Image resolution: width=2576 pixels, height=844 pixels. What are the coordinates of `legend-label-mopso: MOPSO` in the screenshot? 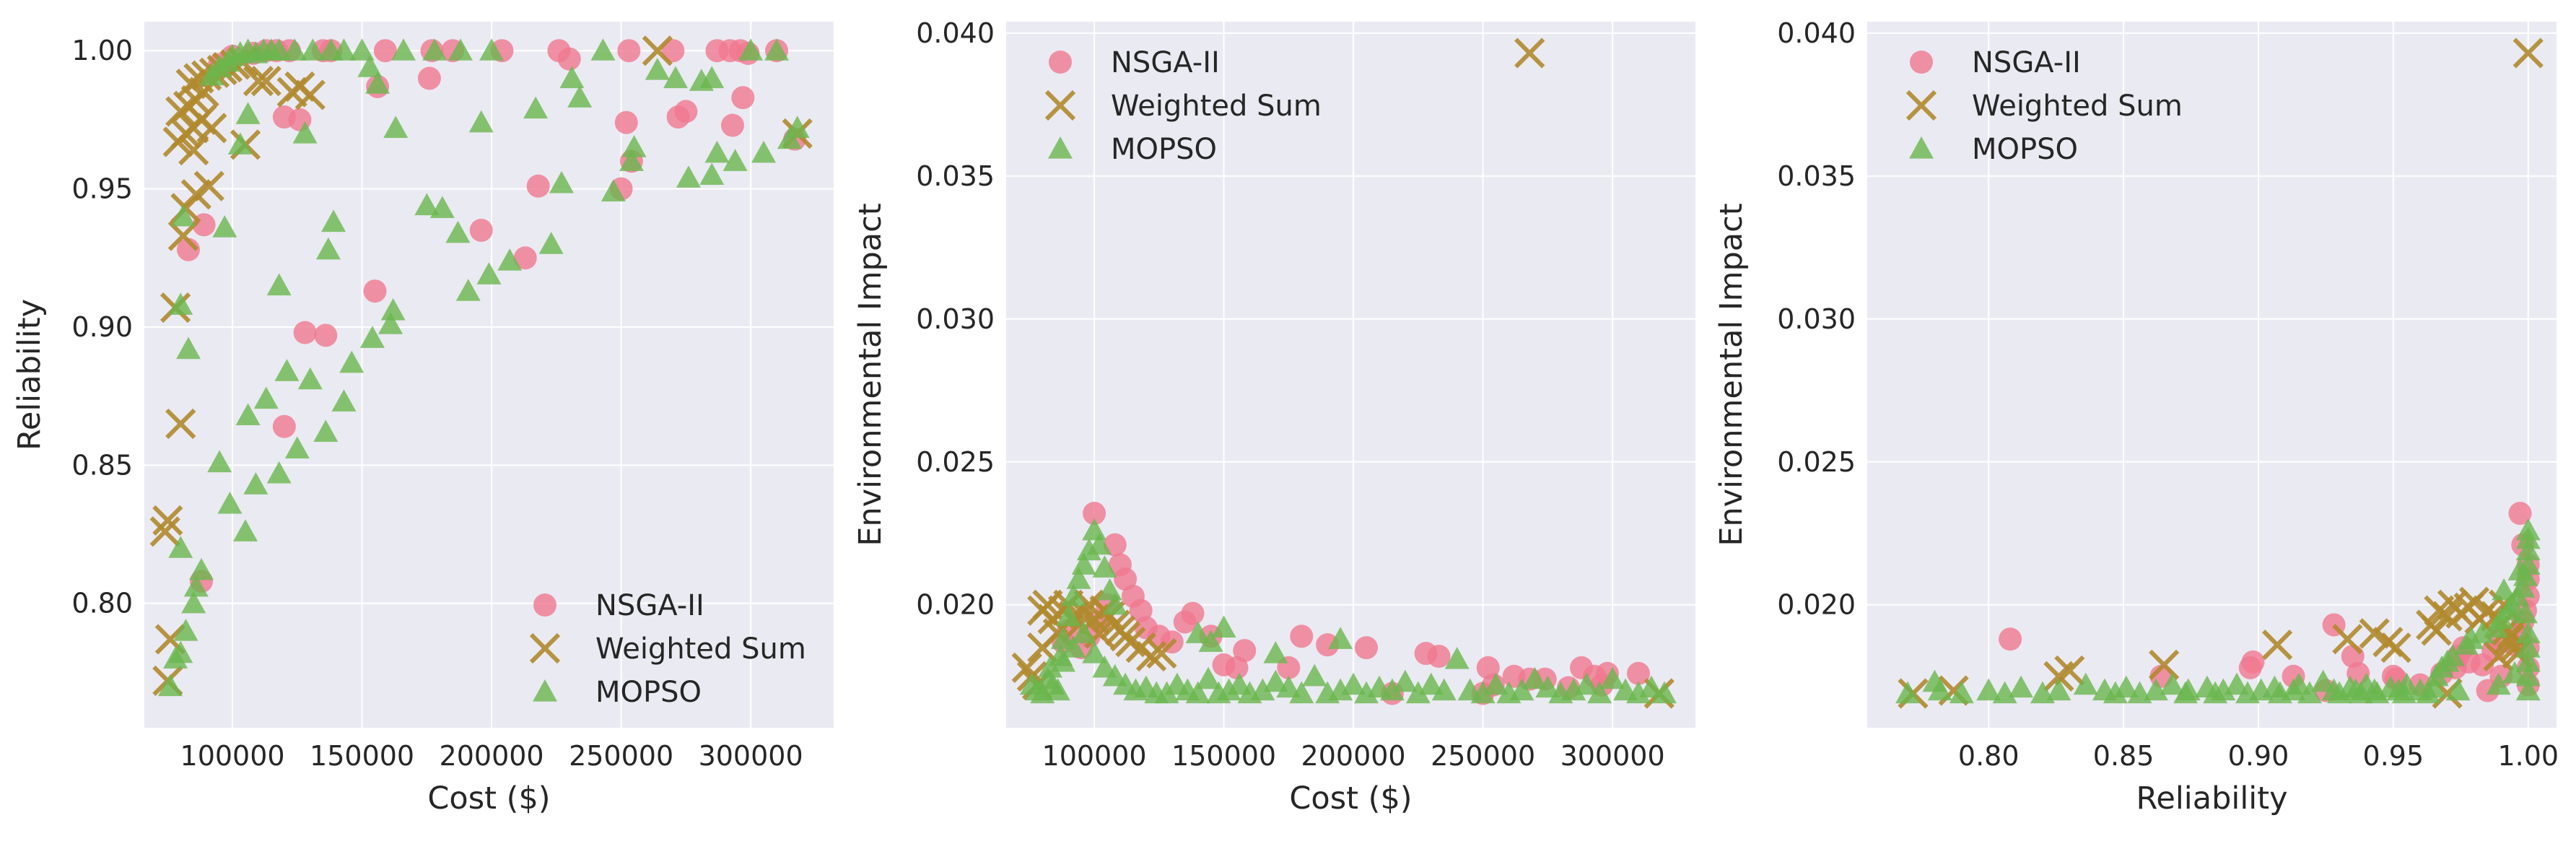 It's located at (2025, 149).